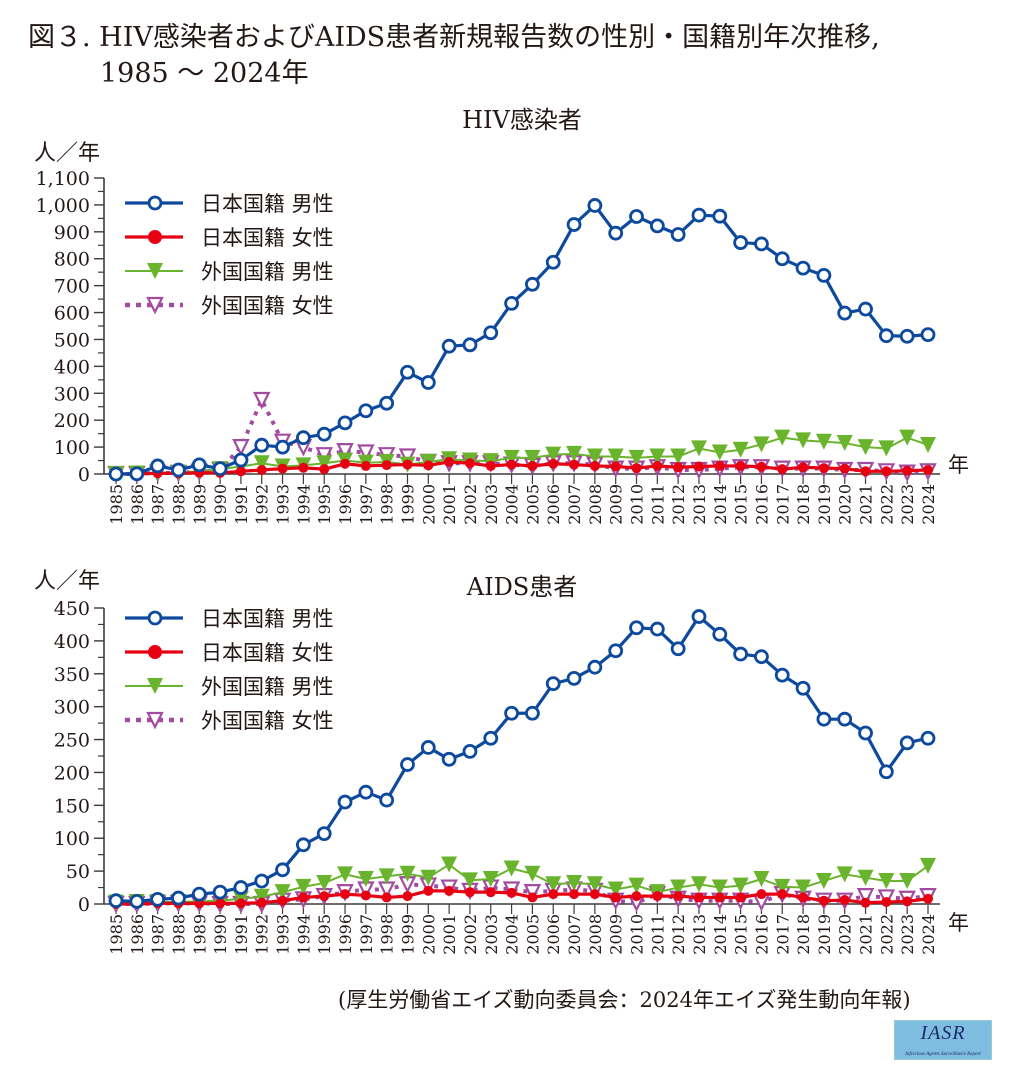 Image resolution: width=1014 pixels, height=1080 pixels. What do you see at coordinates (470, 504) in the screenshot?
I see `x-tick-label: 2002` at bounding box center [470, 504].